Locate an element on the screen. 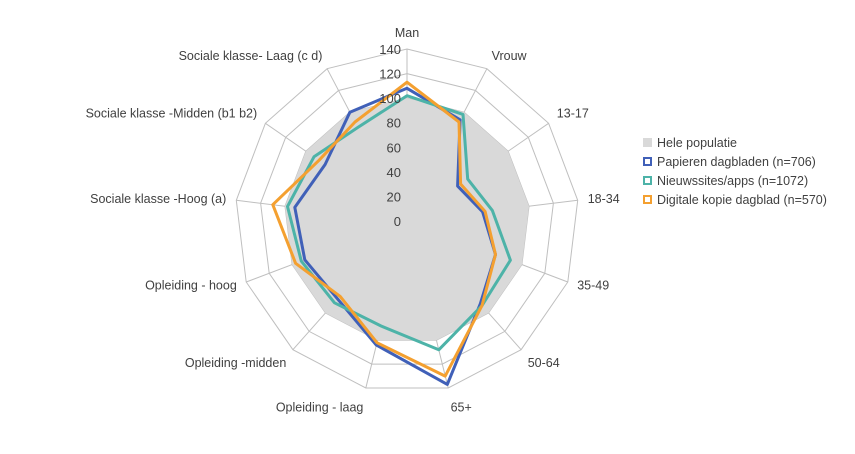 This screenshot has height=454, width=855. legend-label: Hele populatie is located at coordinates (697, 142).